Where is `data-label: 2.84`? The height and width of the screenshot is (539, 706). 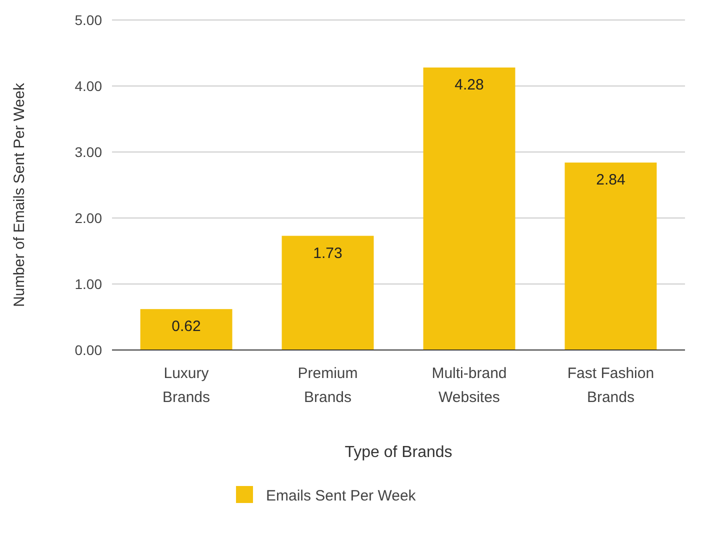 data-label: 2.84 is located at coordinates (611, 180).